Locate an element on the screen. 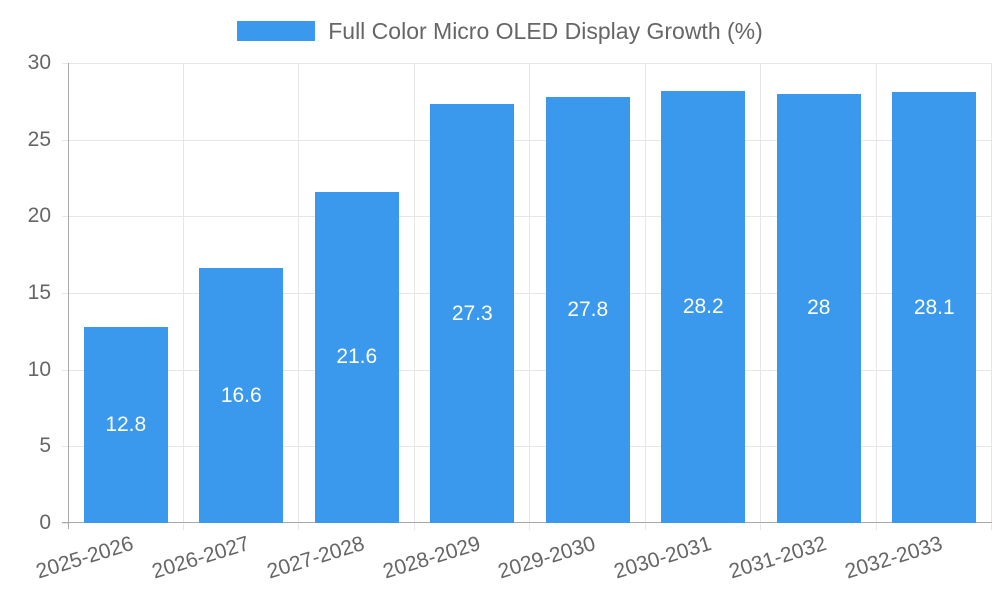  x-axis-tick-label: 2031-2032 is located at coordinates (778, 558).